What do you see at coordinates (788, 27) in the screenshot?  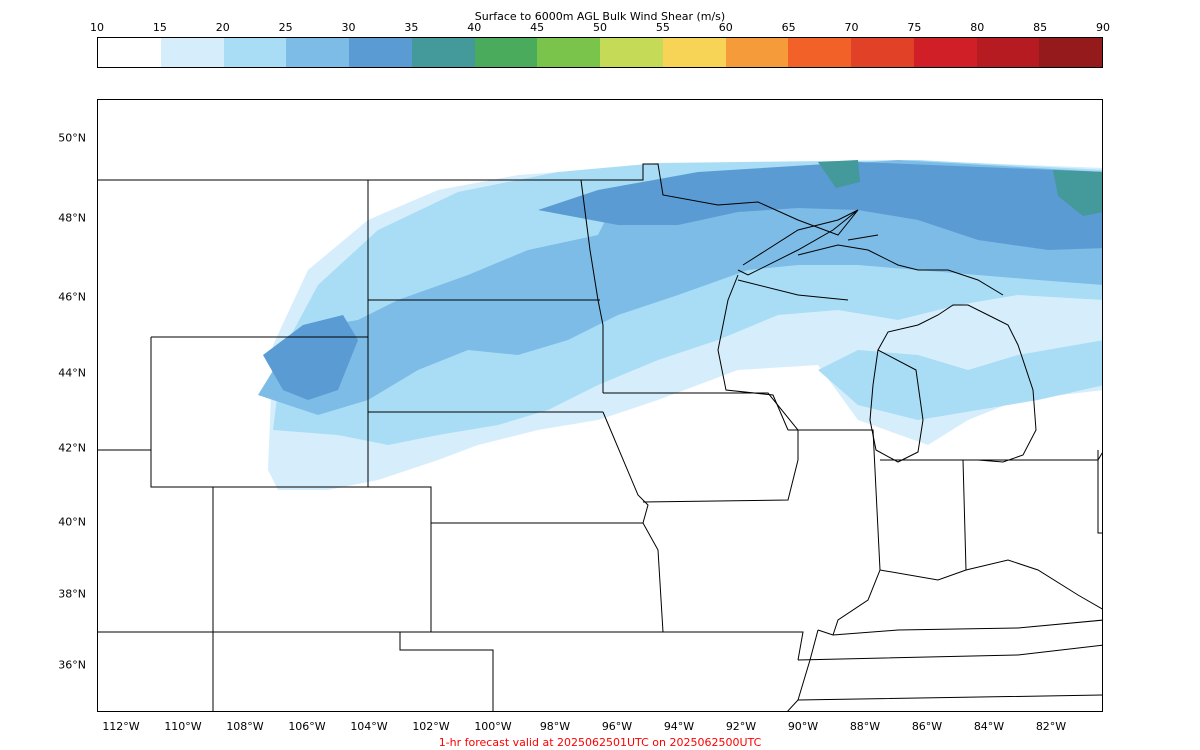 I see `colorbar-tick-label: 65` at bounding box center [788, 27].